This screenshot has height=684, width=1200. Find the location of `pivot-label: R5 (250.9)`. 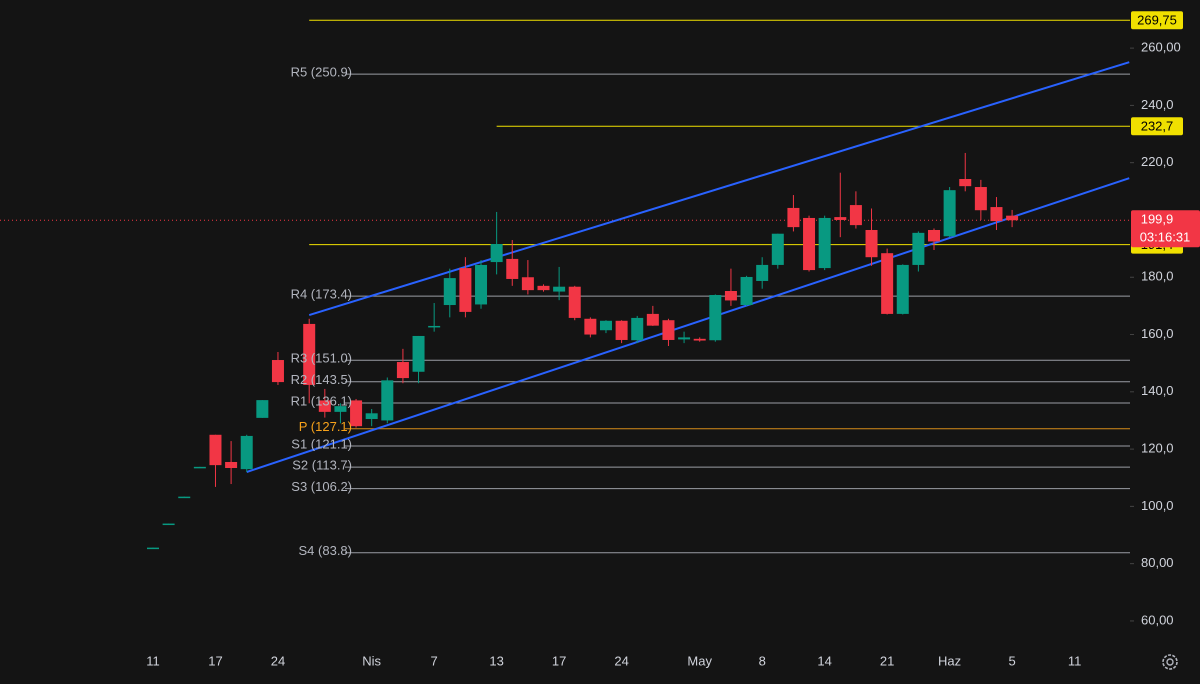

pivot-label: R5 (250.9) is located at coordinates (321, 72).